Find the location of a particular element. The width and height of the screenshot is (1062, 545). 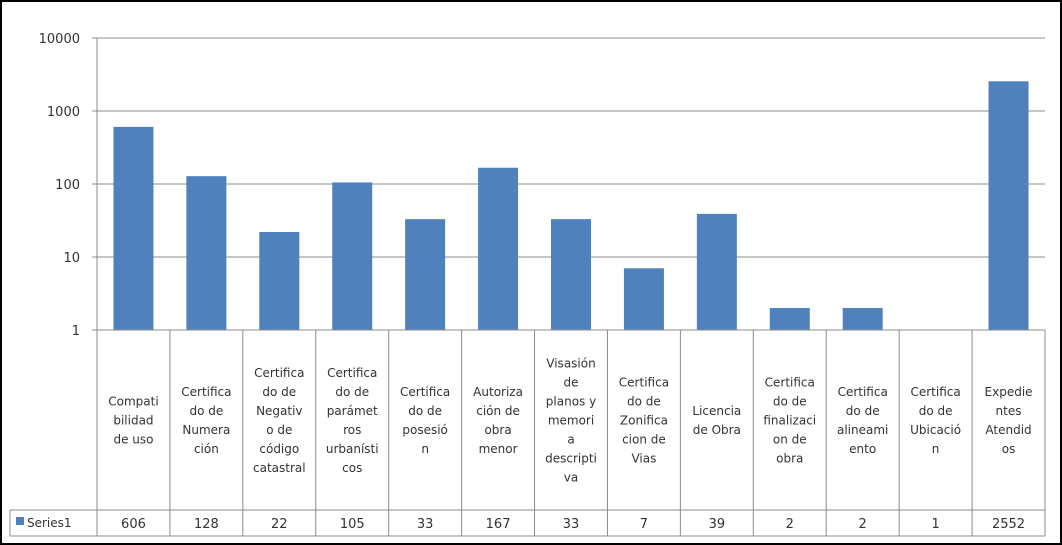

y-axis: 1 10 100 1000 10000 is located at coordinates (68, 185).